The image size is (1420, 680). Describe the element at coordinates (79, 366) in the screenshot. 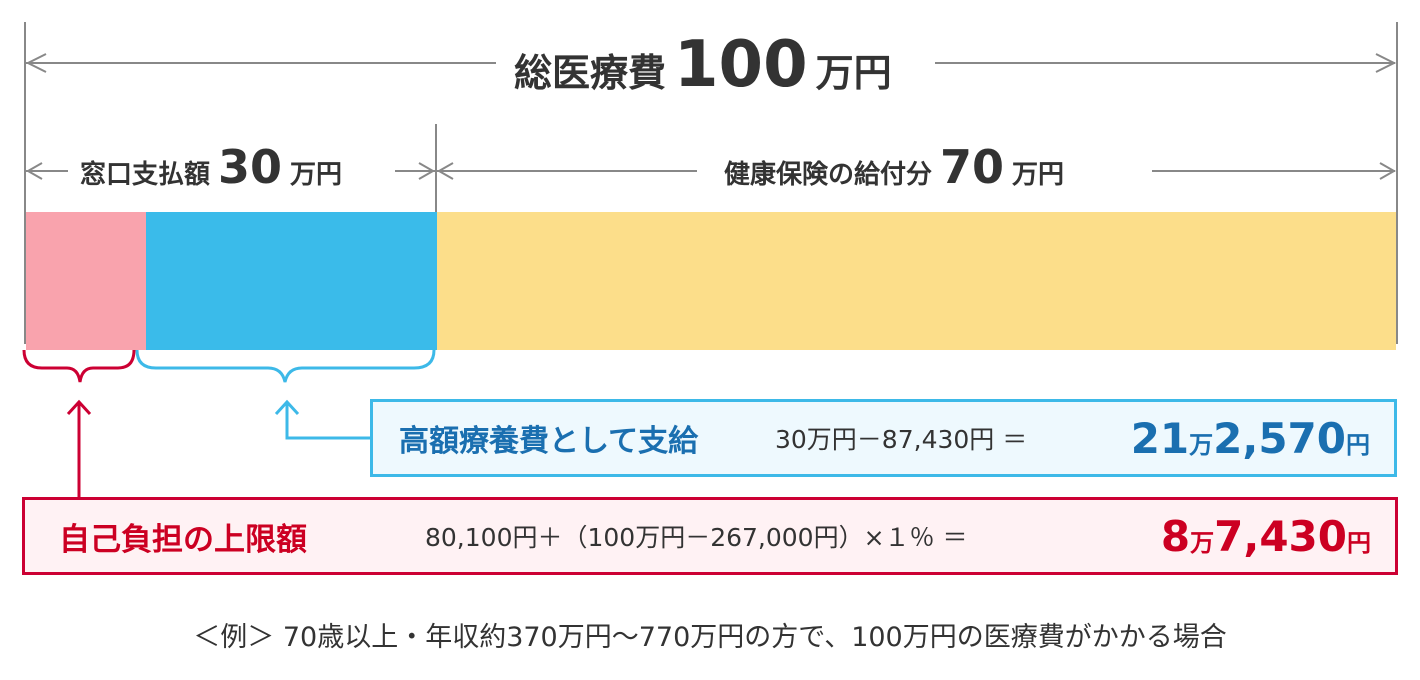

I see `red-brace-icon` at that location.